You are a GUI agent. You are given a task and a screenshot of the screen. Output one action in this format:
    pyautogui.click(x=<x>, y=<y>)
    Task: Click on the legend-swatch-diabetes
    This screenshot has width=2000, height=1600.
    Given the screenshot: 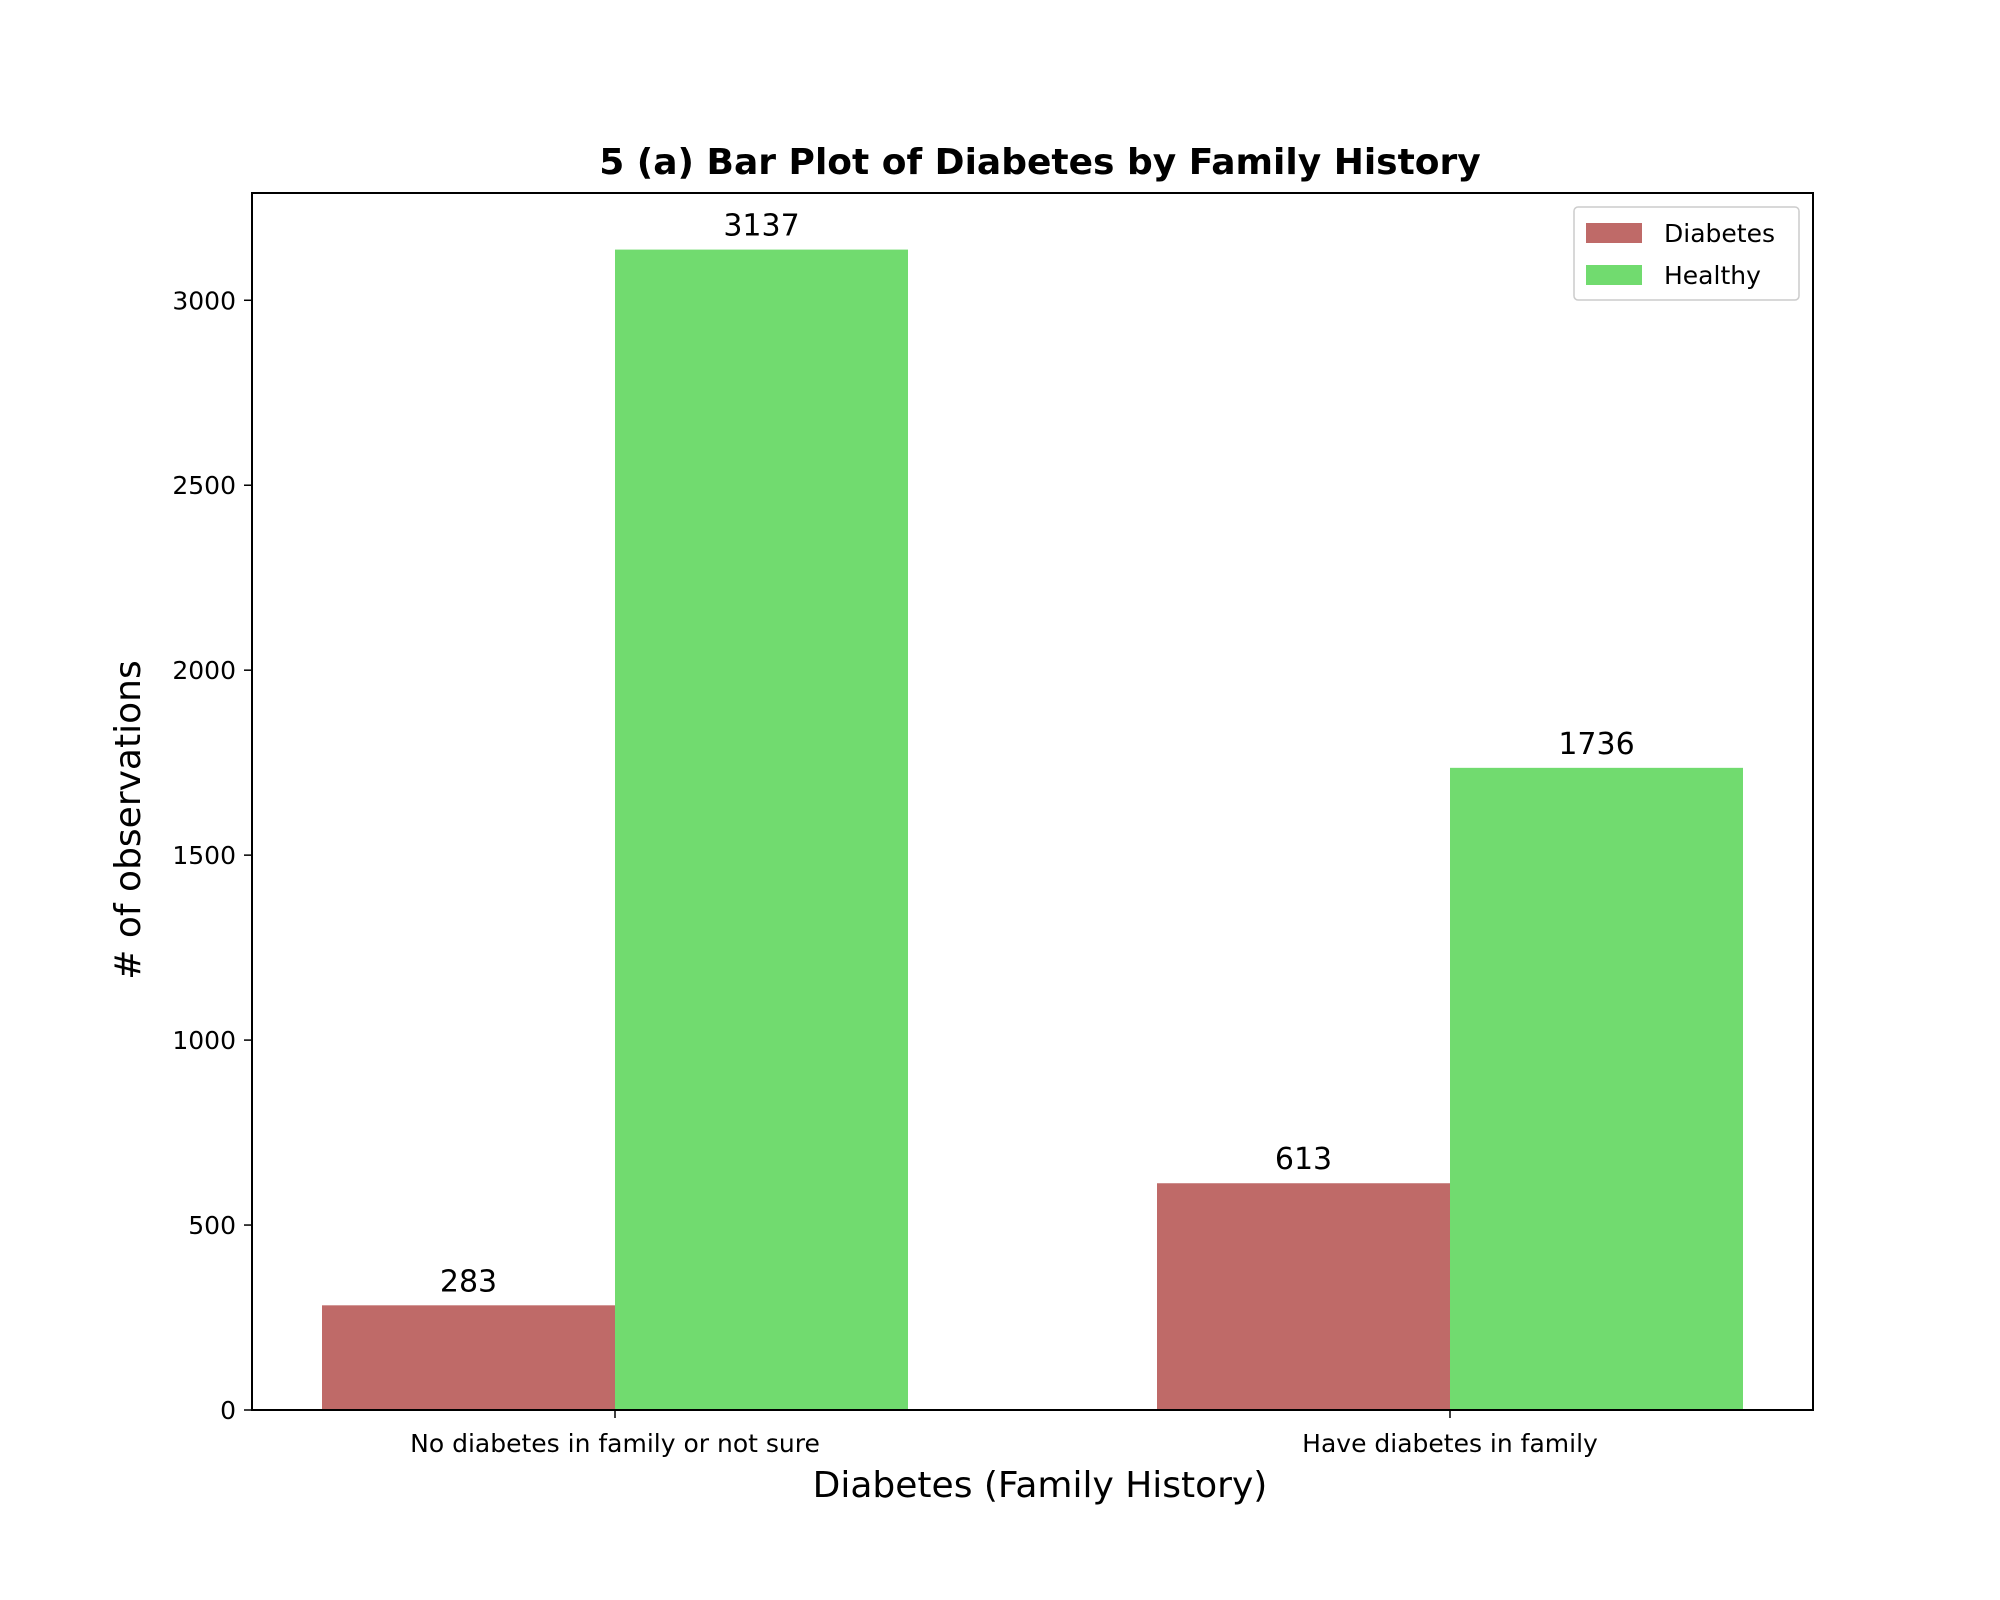 What is the action you would take?
    pyautogui.click(x=1614, y=233)
    